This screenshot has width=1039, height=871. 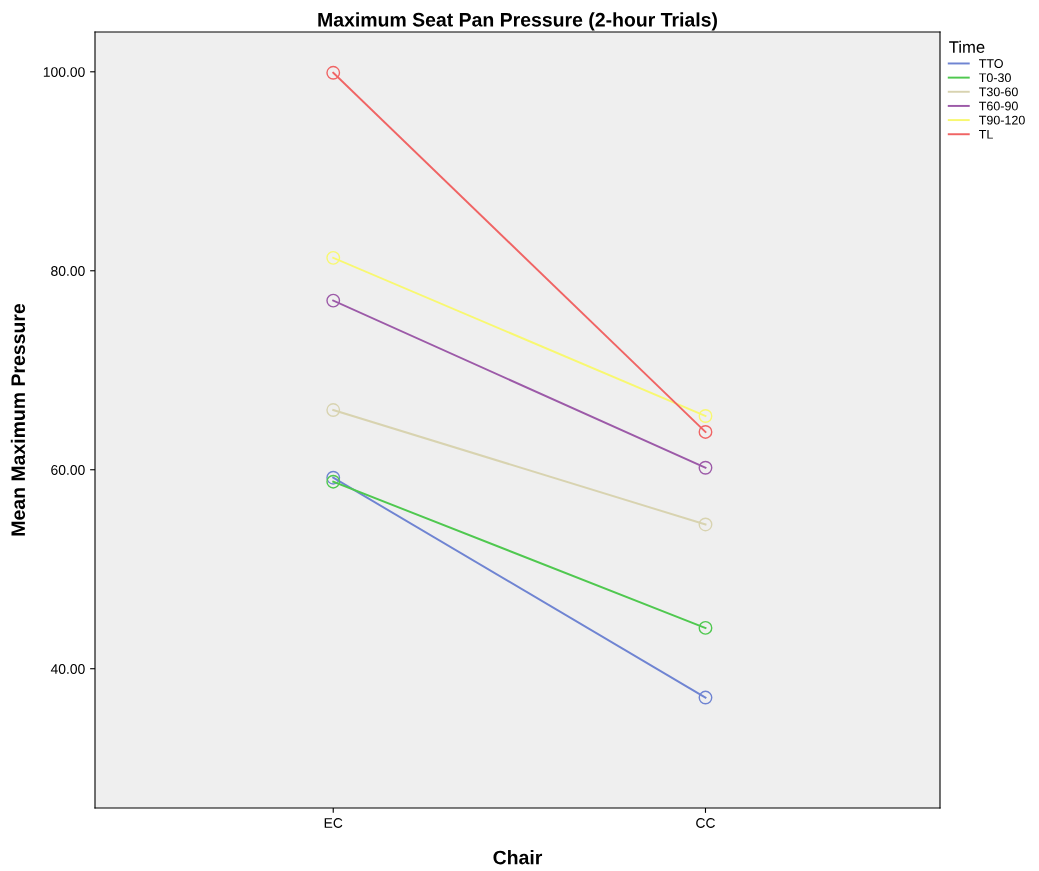 I want to click on legend-title: Time, so click(x=967, y=46).